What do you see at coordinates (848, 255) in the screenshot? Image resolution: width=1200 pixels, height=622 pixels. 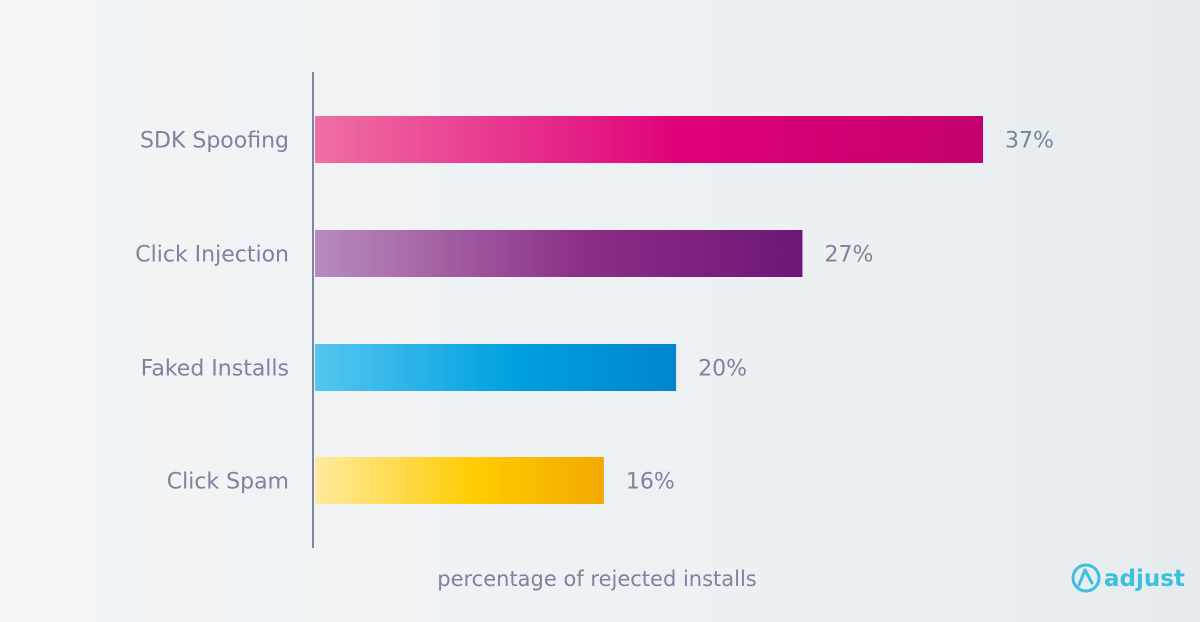 I see `value-label-click-injection: 27%` at bounding box center [848, 255].